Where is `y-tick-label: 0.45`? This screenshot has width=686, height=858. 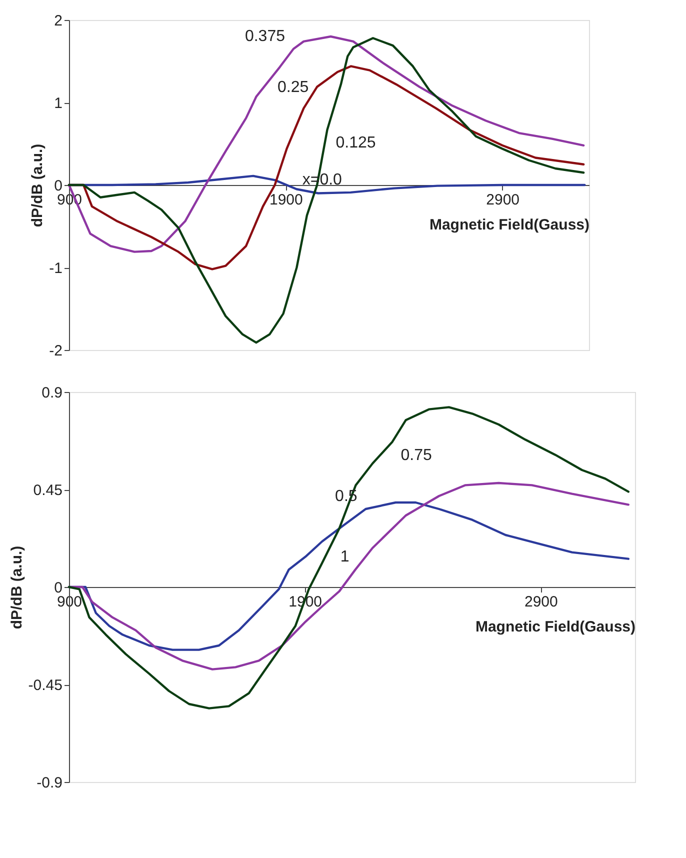 y-tick-label: 0.45 is located at coordinates (47, 490).